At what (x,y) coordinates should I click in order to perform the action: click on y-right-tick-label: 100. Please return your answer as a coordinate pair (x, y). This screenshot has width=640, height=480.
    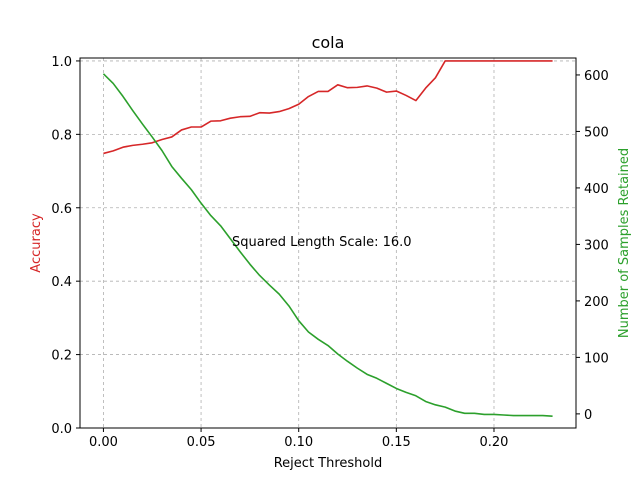
    Looking at the image, I should click on (596, 358).